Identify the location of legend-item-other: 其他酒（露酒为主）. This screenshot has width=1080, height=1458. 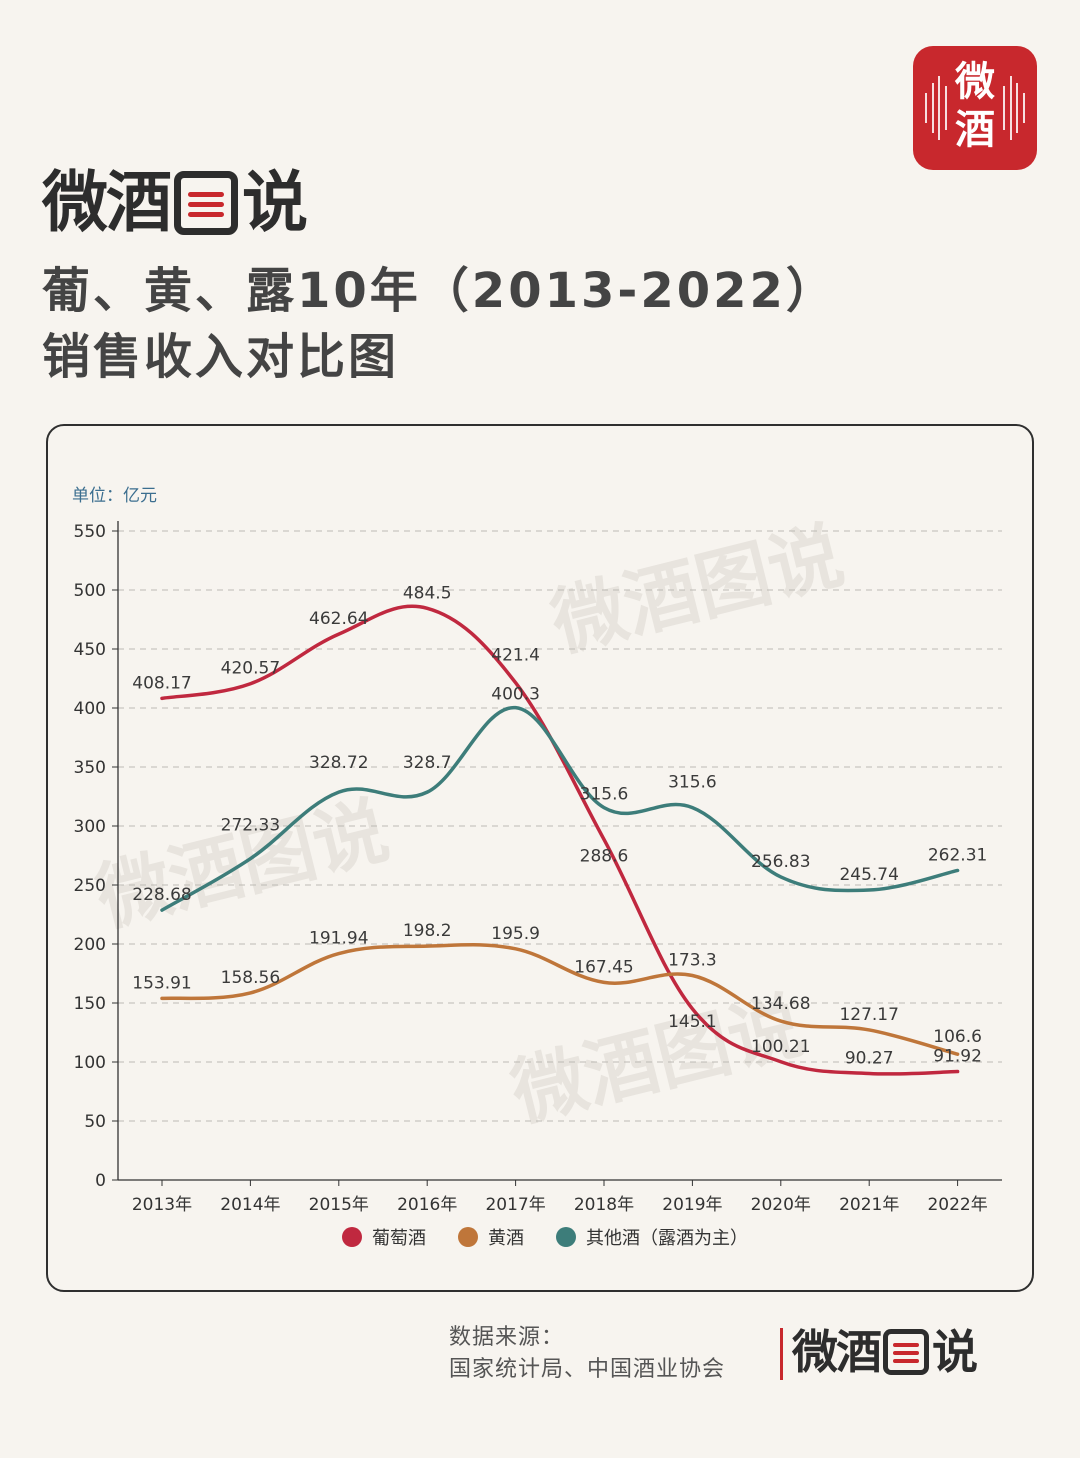
(652, 1237).